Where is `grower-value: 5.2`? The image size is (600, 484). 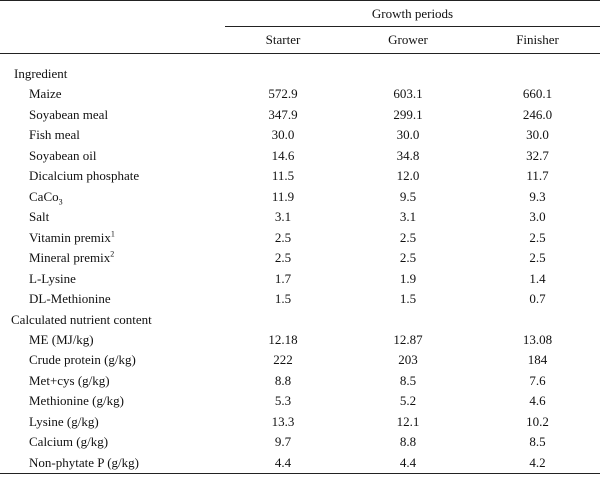 grower-value: 5.2 is located at coordinates (408, 401).